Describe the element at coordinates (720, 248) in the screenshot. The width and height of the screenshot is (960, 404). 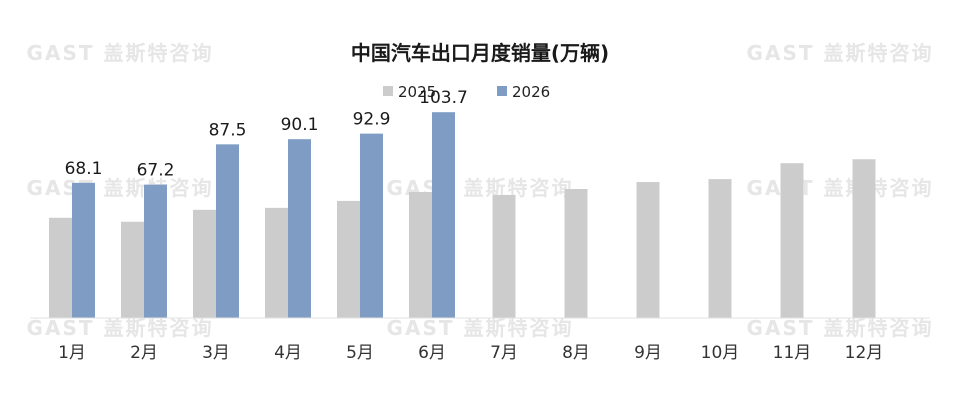
I see `bar-2025-10月` at that location.